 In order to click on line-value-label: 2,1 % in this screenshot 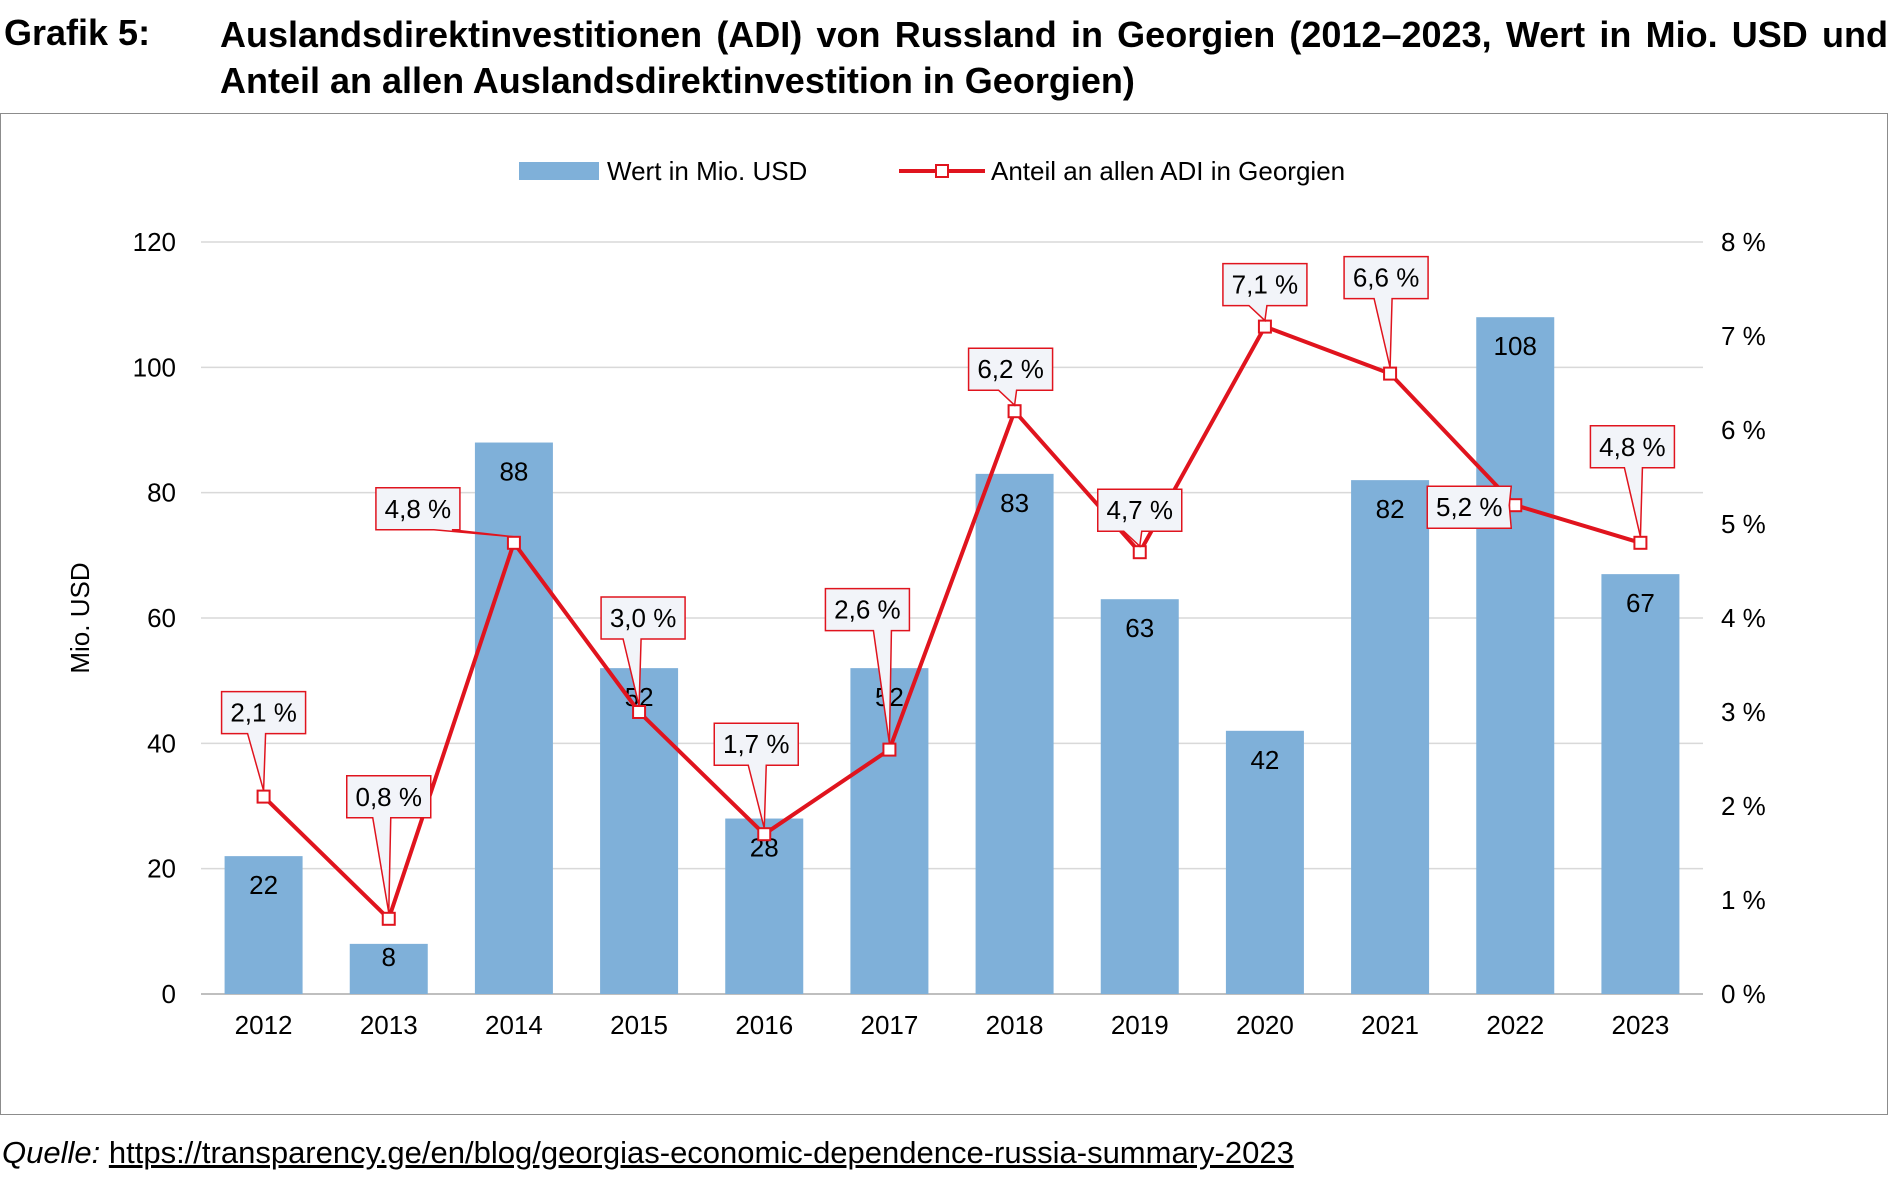, I will do `click(263, 713)`.